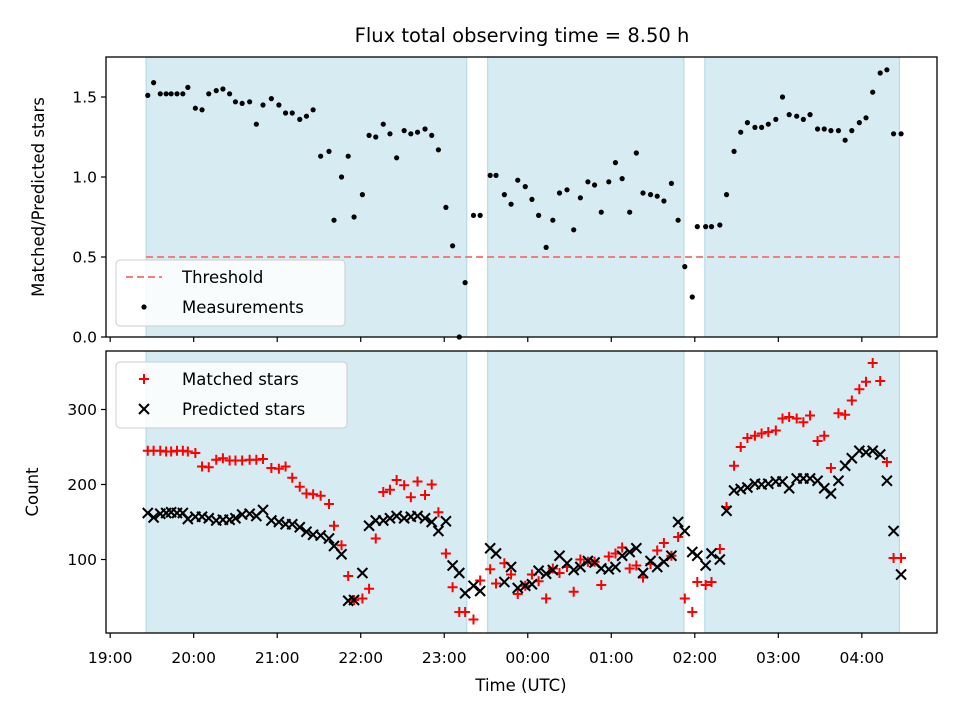  I want to click on ratio-ytick-label: 0.0, so click(84, 338).